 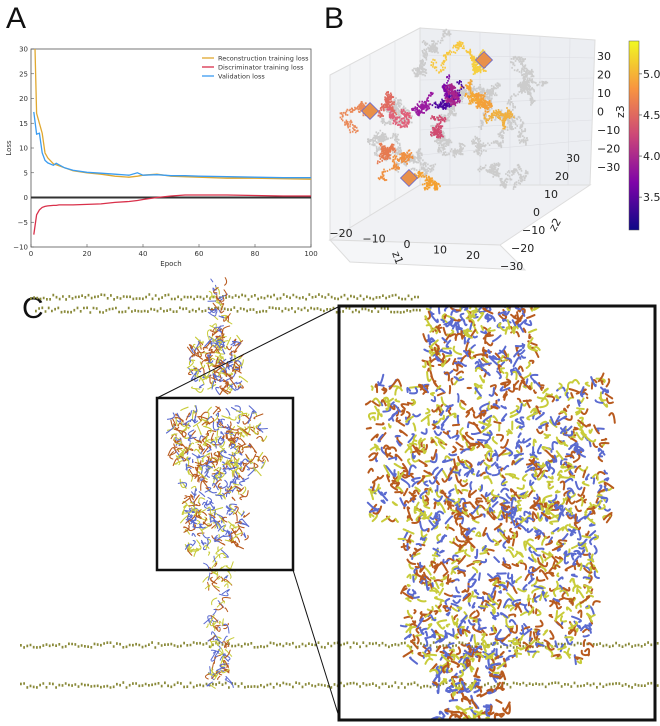 I want to click on x-tick-label: 40, so click(x=143, y=254).